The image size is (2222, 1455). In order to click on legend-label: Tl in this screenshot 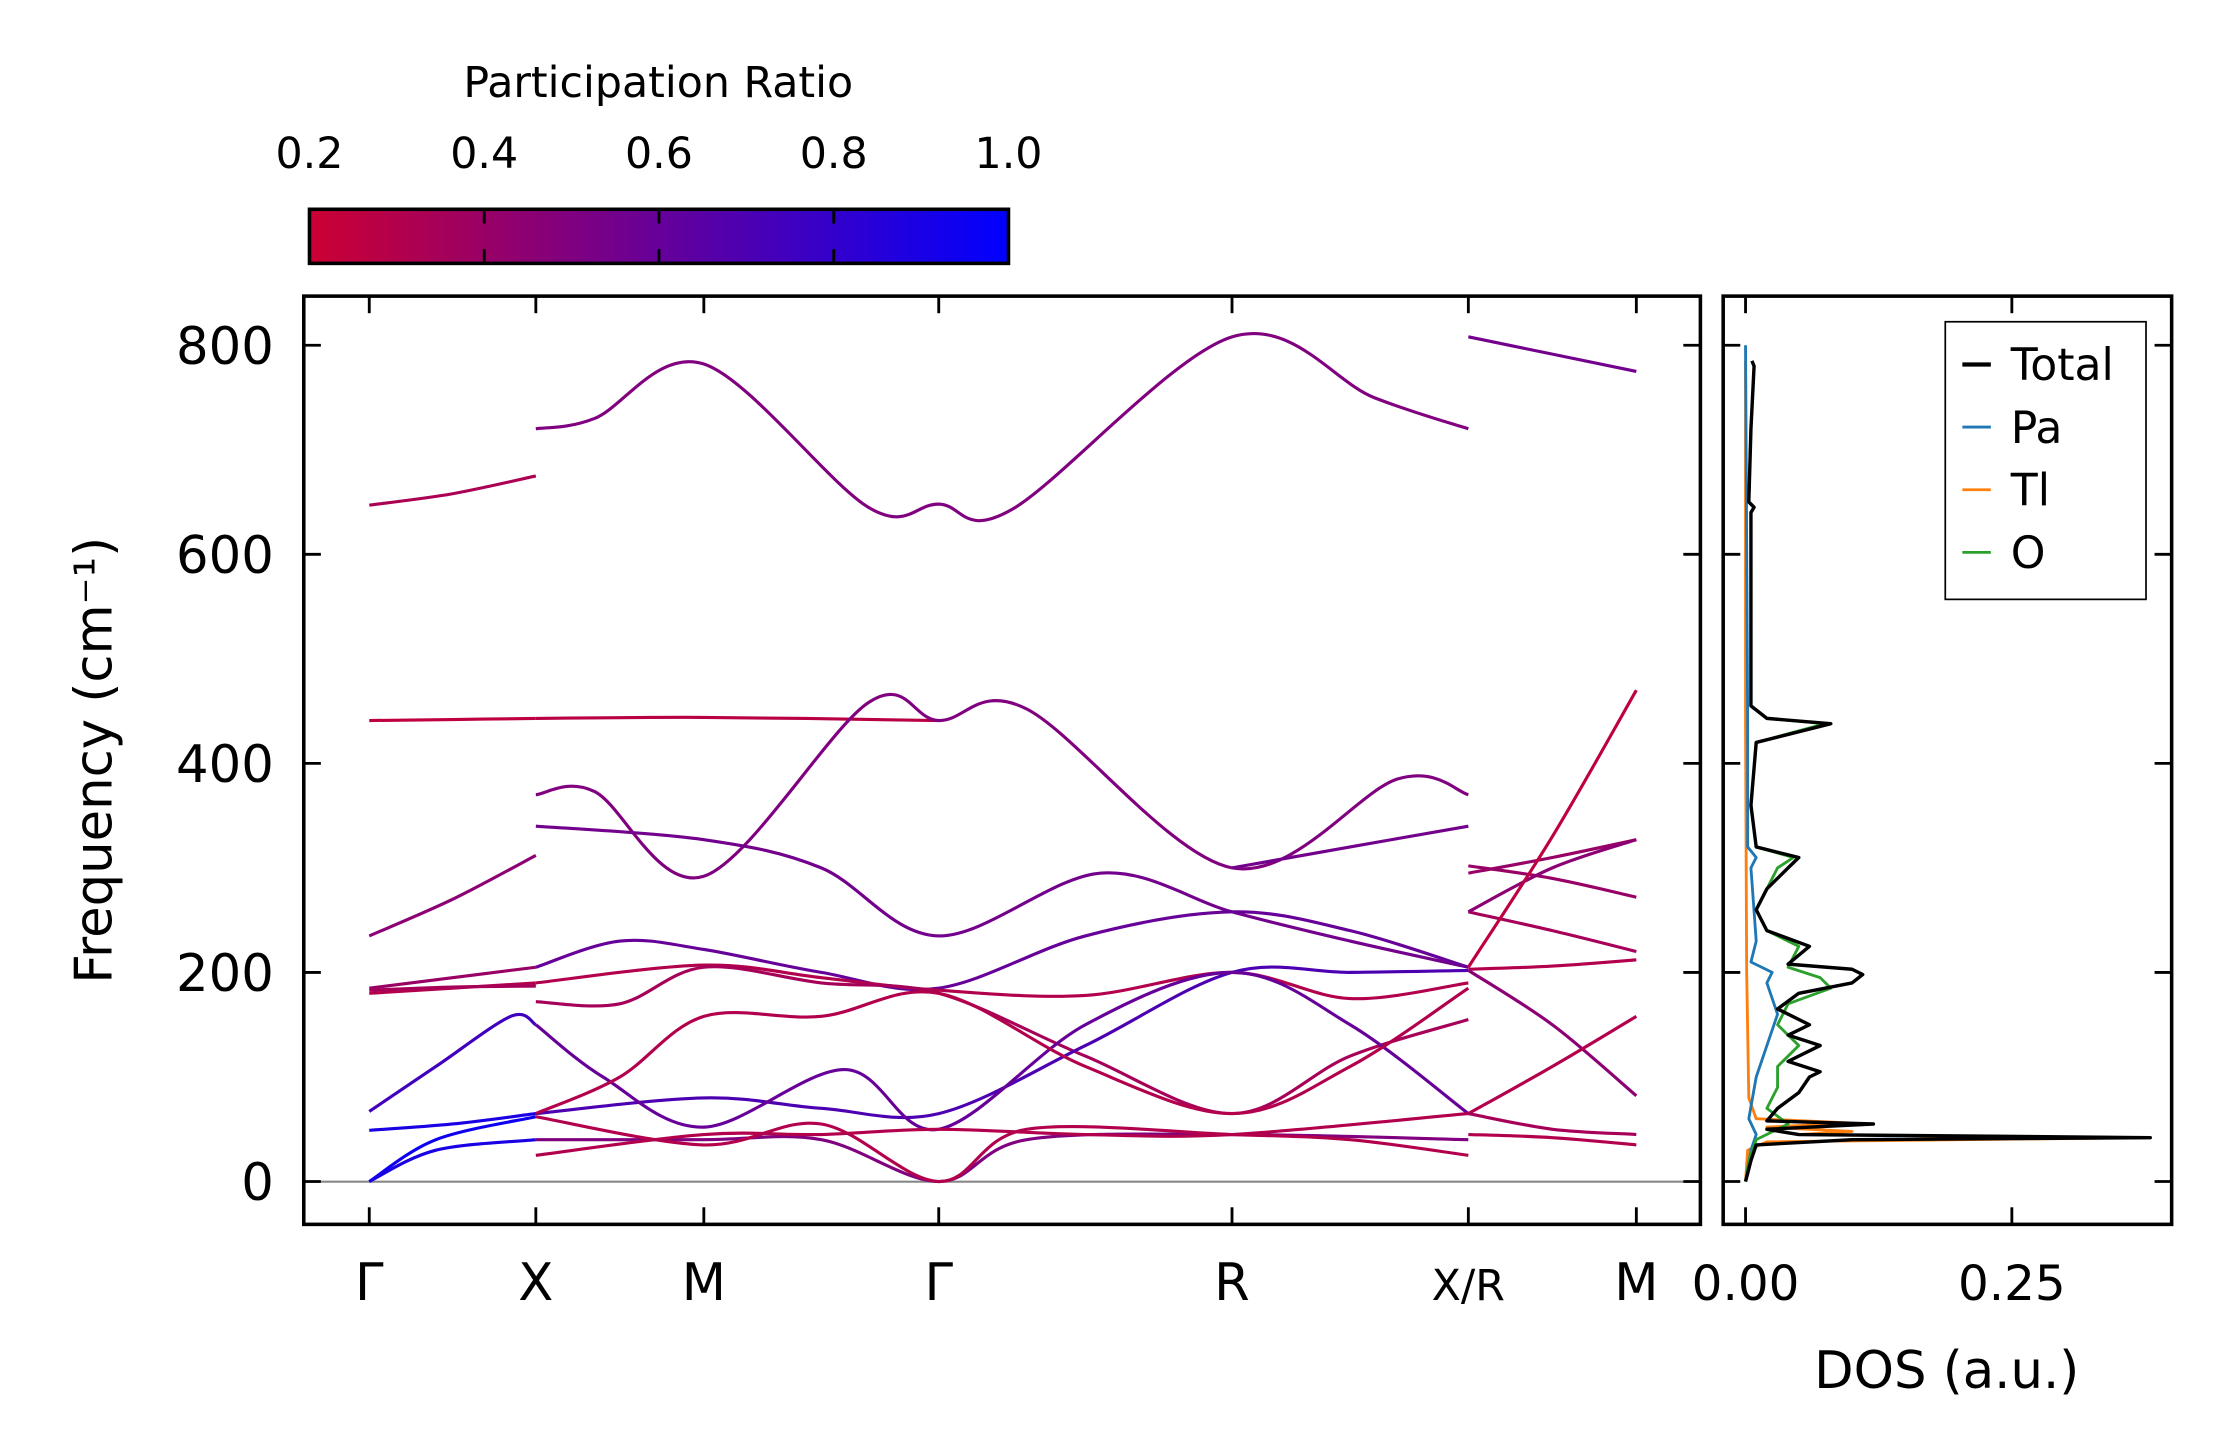, I will do `click(2030, 490)`.